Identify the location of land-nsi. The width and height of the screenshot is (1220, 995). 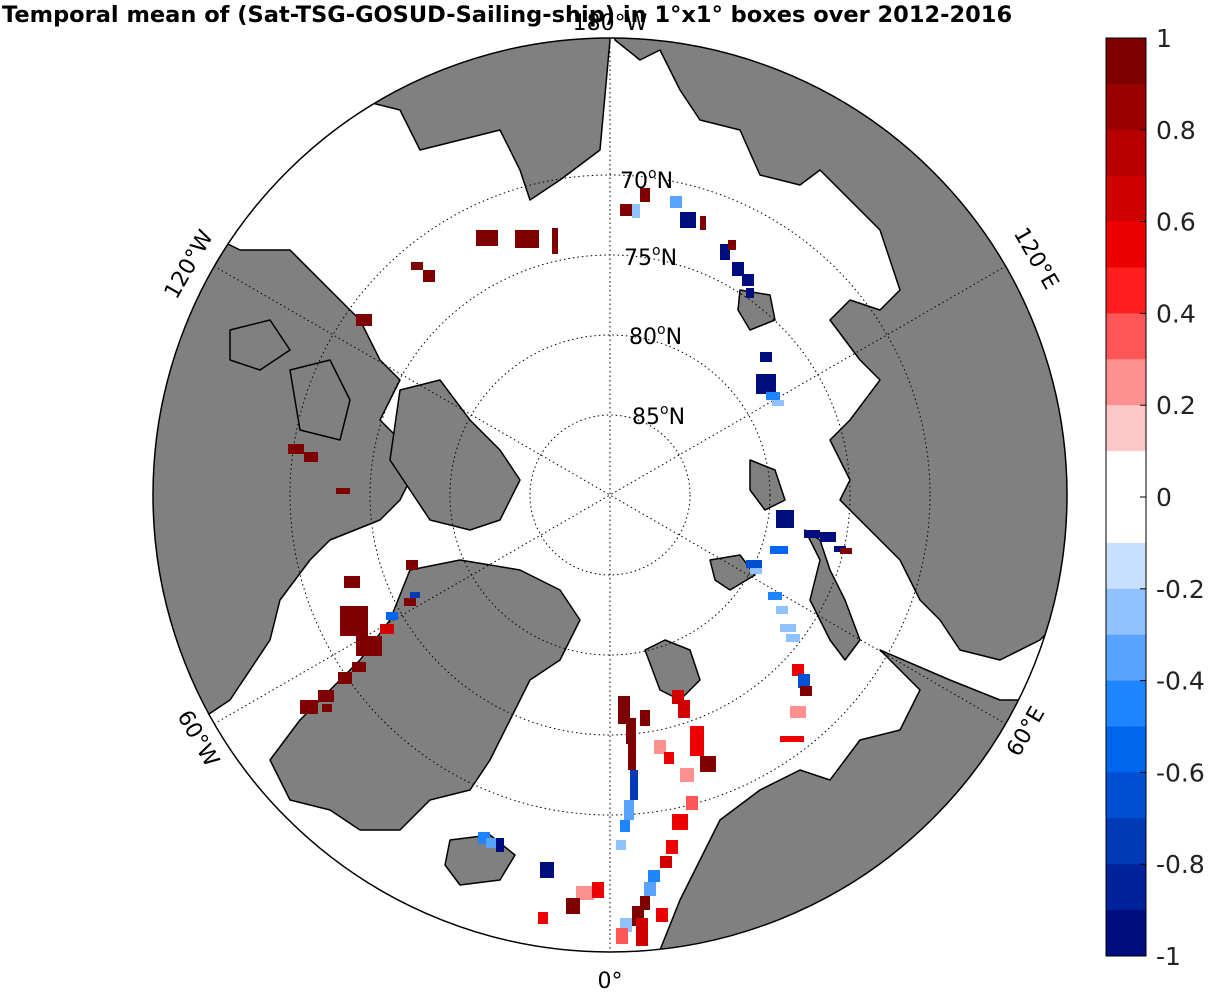
(756, 310).